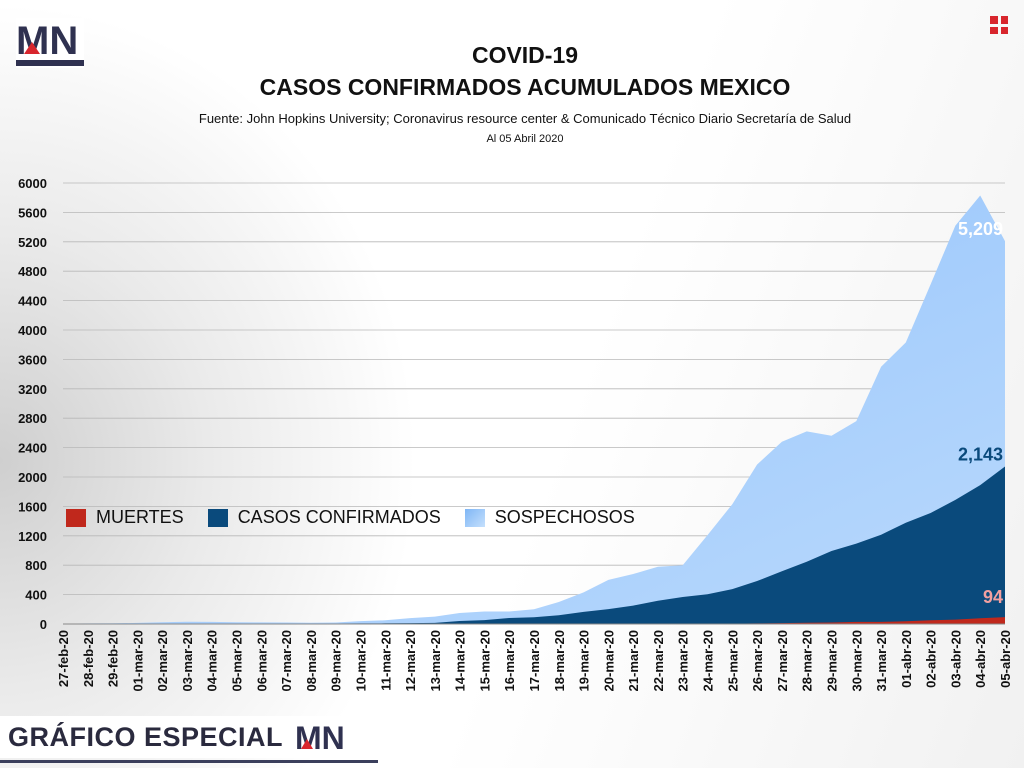 The image size is (1024, 768). I want to click on y-tick-label: 3600, so click(32, 359).